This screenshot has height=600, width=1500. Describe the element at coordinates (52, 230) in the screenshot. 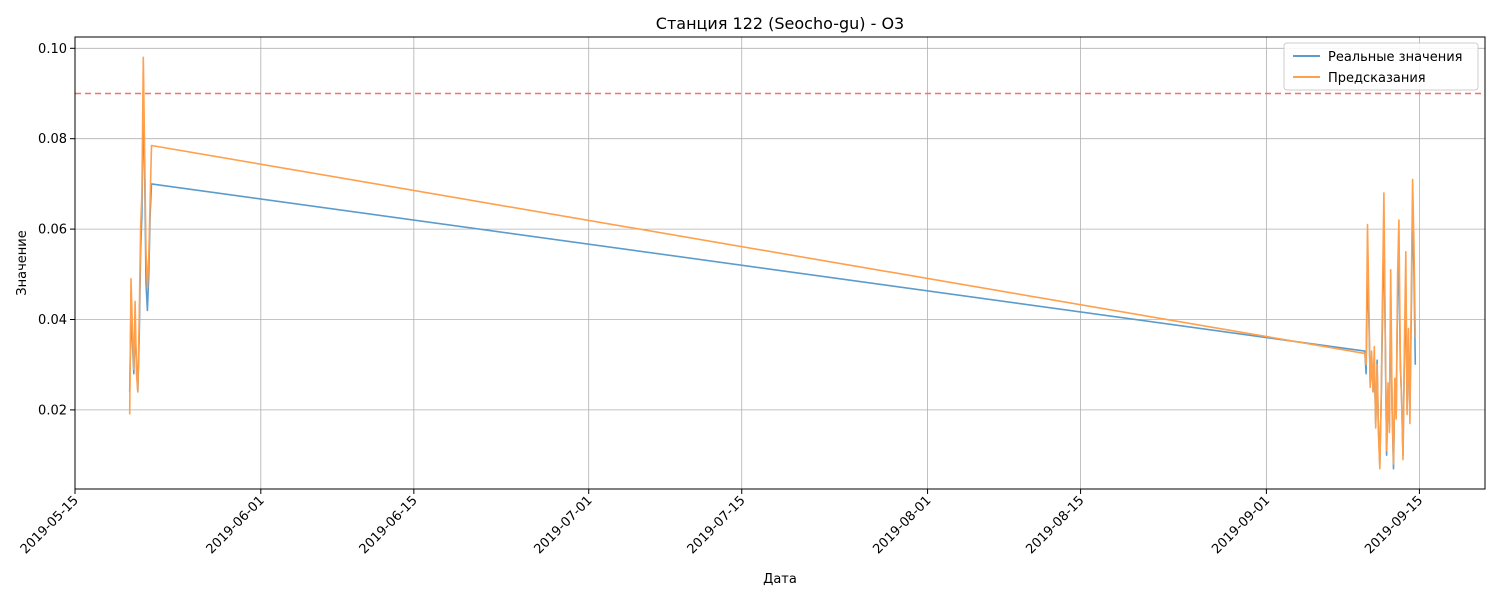

I see `y-tick-label: 0.06` at that location.